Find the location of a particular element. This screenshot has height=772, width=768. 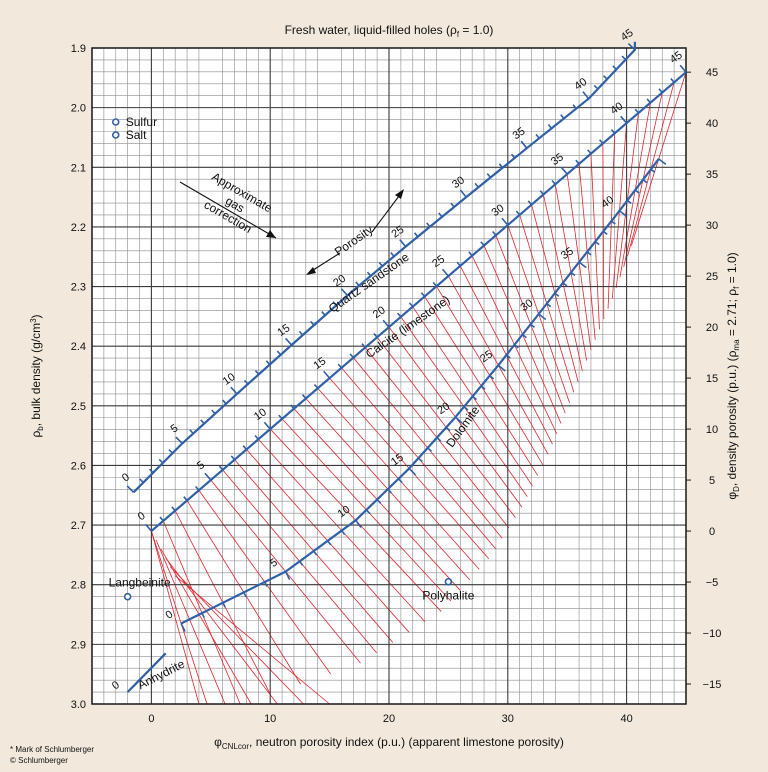

porosity-label-quartz-sandstone: 15 is located at coordinates (283, 330).